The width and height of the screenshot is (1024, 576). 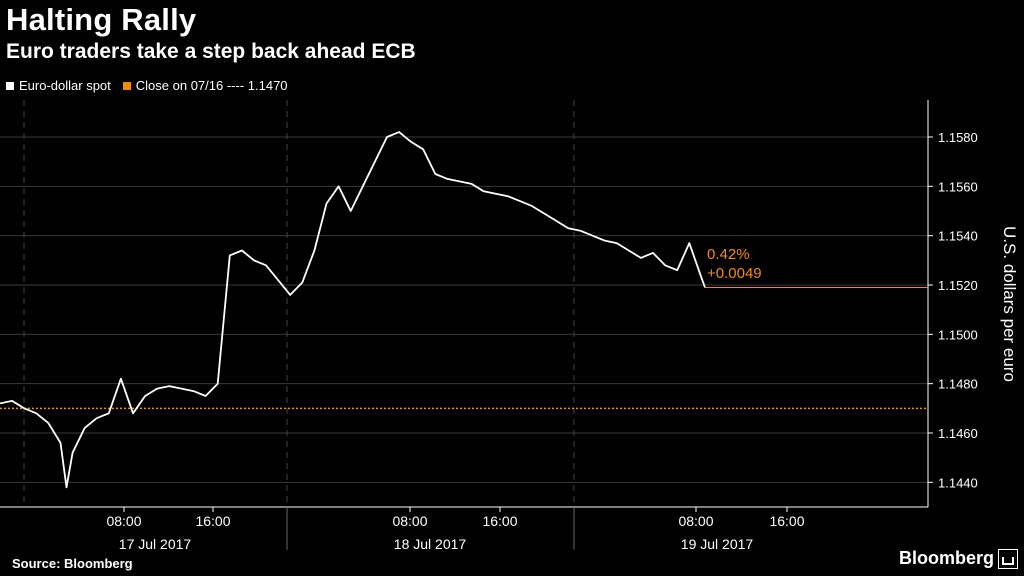 What do you see at coordinates (101, 19) in the screenshot?
I see `chart-title: Halting Rally` at bounding box center [101, 19].